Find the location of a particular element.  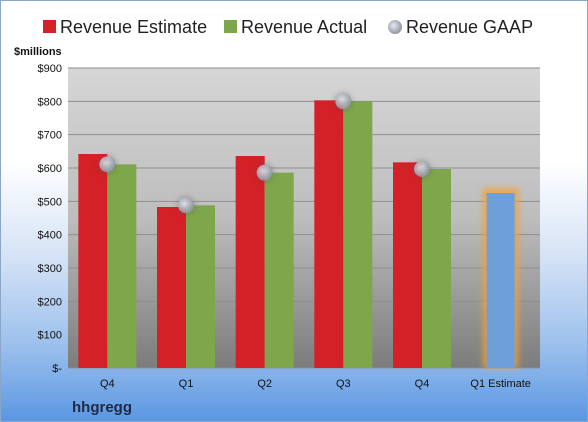

company-name: hhgregg is located at coordinates (102, 407).